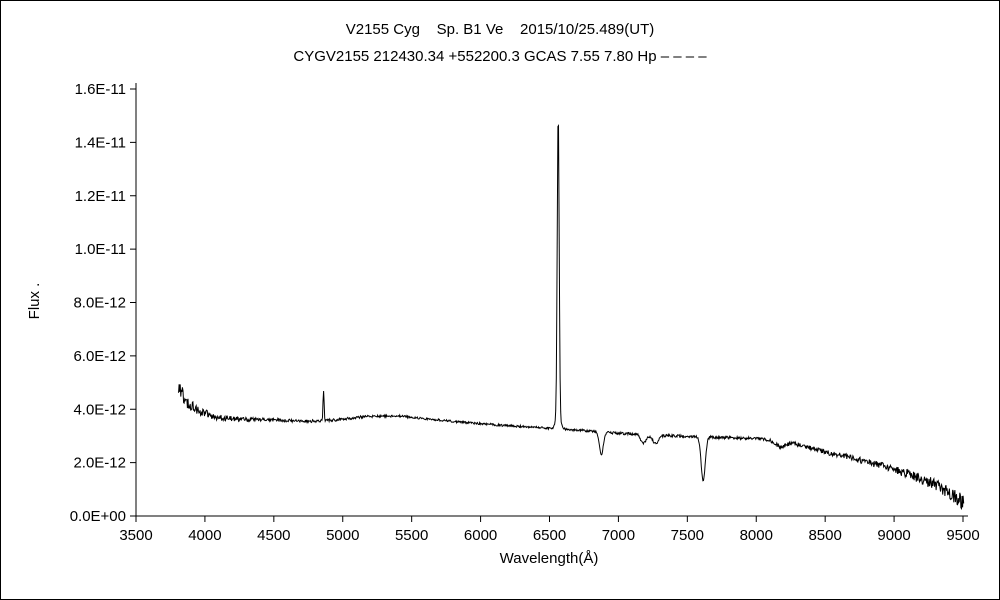 This screenshot has height=600, width=1000. I want to click on x-tick-label: 7500, so click(687, 535).